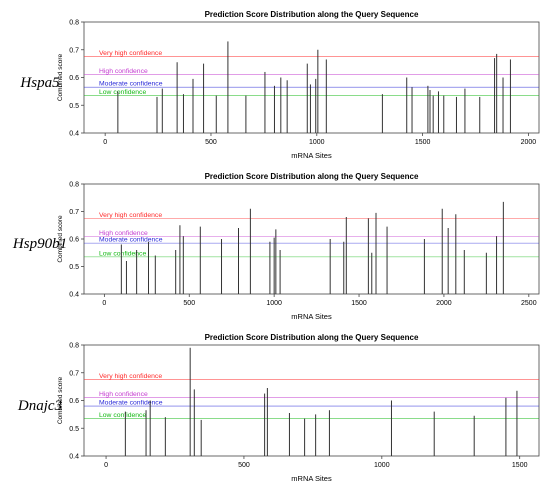 This screenshot has height=494, width=550. What do you see at coordinates (74, 23) in the screenshot?
I see `panel-1-y-tick-label-5: 0.8` at bounding box center [74, 23].